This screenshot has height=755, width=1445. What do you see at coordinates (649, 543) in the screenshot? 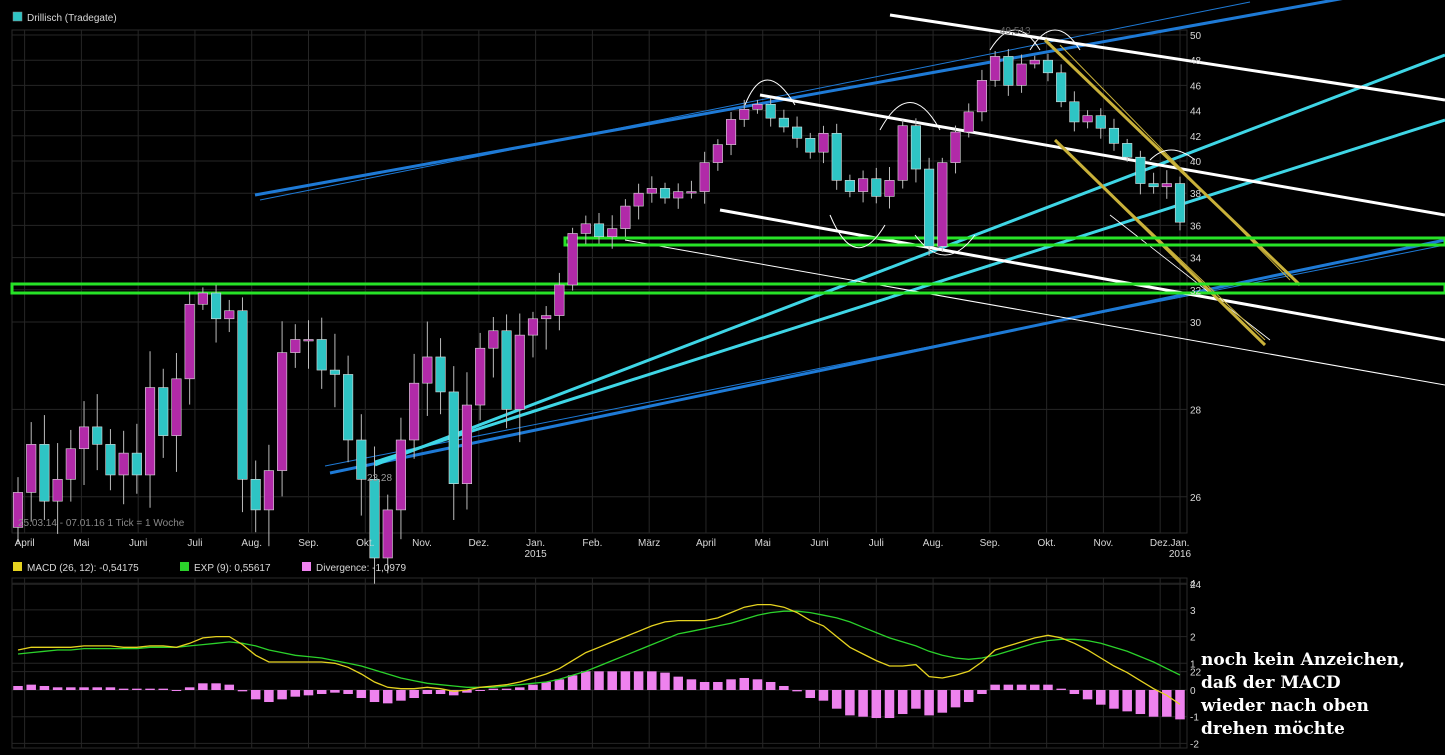
I see `month-label: März` at bounding box center [649, 543].